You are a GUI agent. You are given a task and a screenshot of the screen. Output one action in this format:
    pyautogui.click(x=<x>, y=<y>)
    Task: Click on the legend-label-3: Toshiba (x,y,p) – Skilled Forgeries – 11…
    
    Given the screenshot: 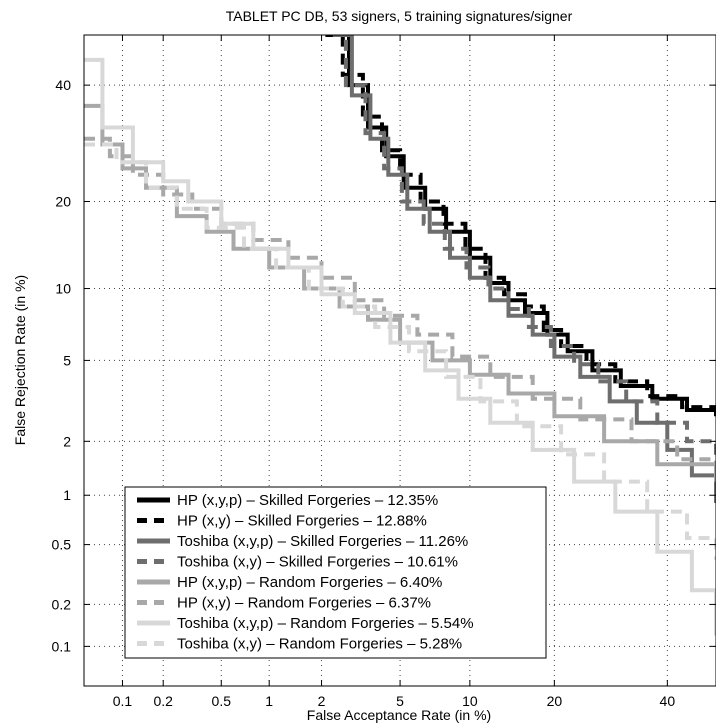 What is the action you would take?
    pyautogui.click(x=322, y=541)
    